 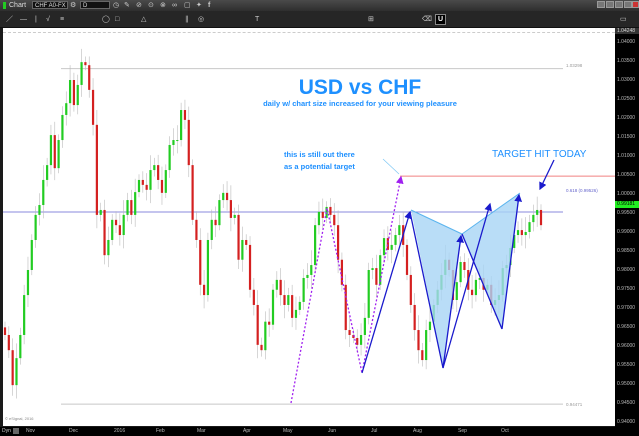 I want to click on maximize-button, so click(x=628, y=4).